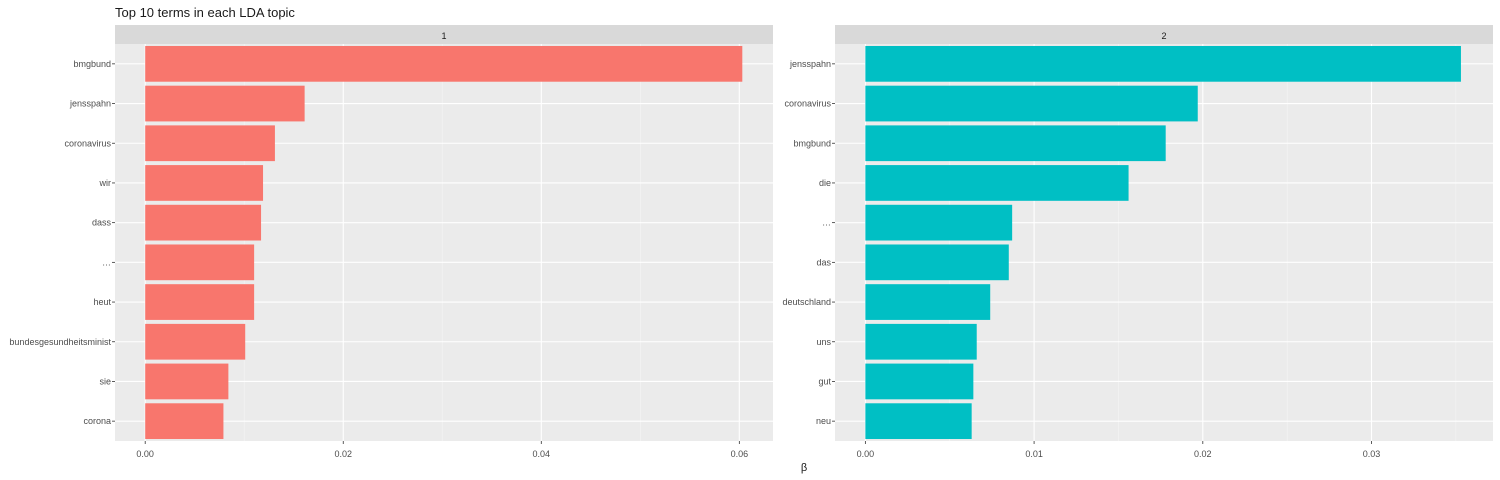 This screenshot has width=1500, height=480. Describe the element at coordinates (97, 421) in the screenshot. I see `y-tick-label: corona` at that location.